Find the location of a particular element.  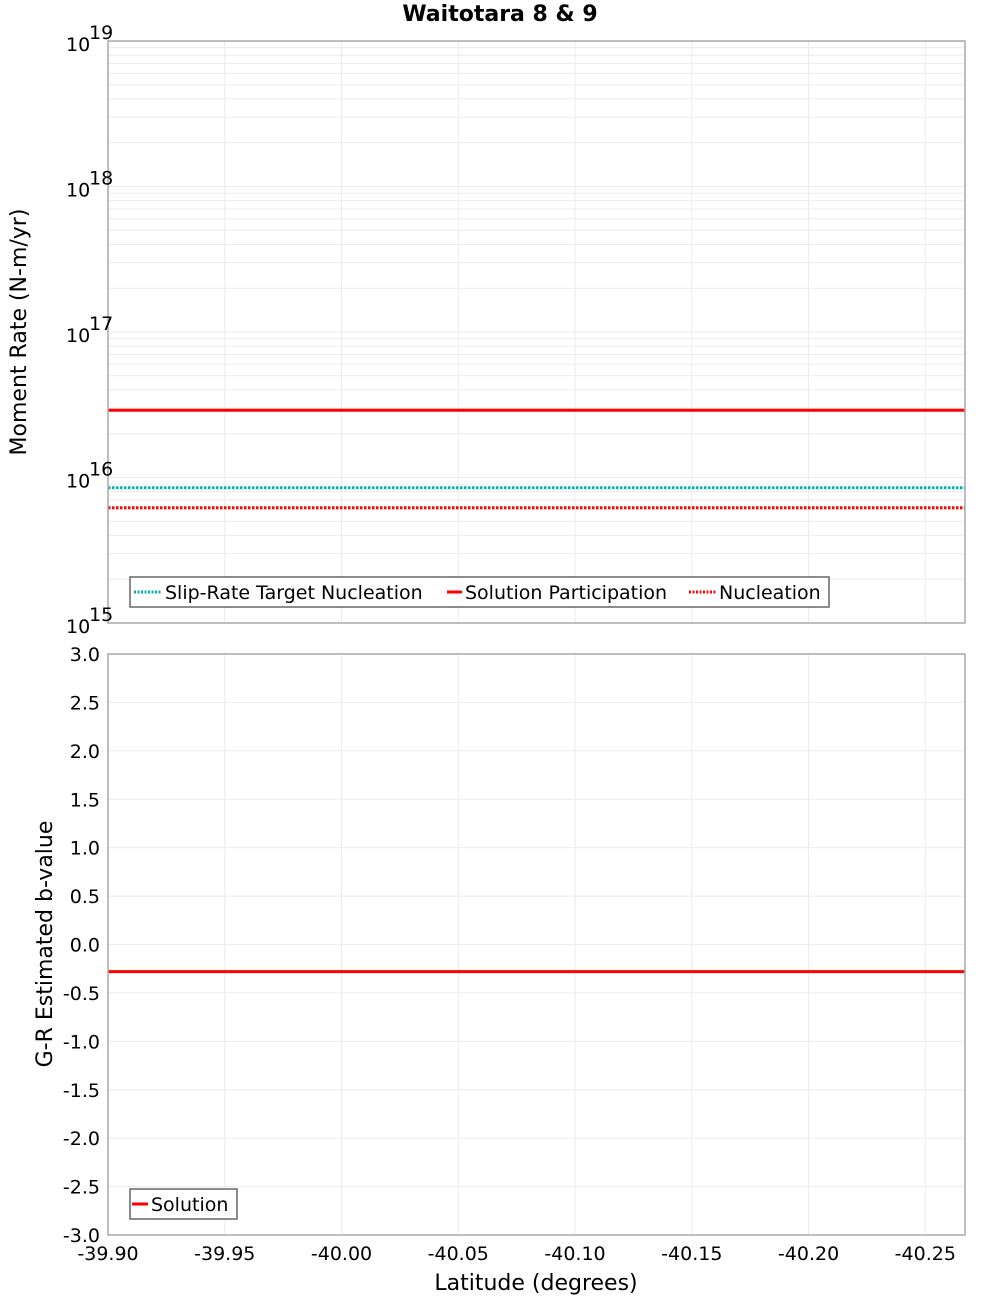

y-tick-label: -0.5 is located at coordinates (81, 994).